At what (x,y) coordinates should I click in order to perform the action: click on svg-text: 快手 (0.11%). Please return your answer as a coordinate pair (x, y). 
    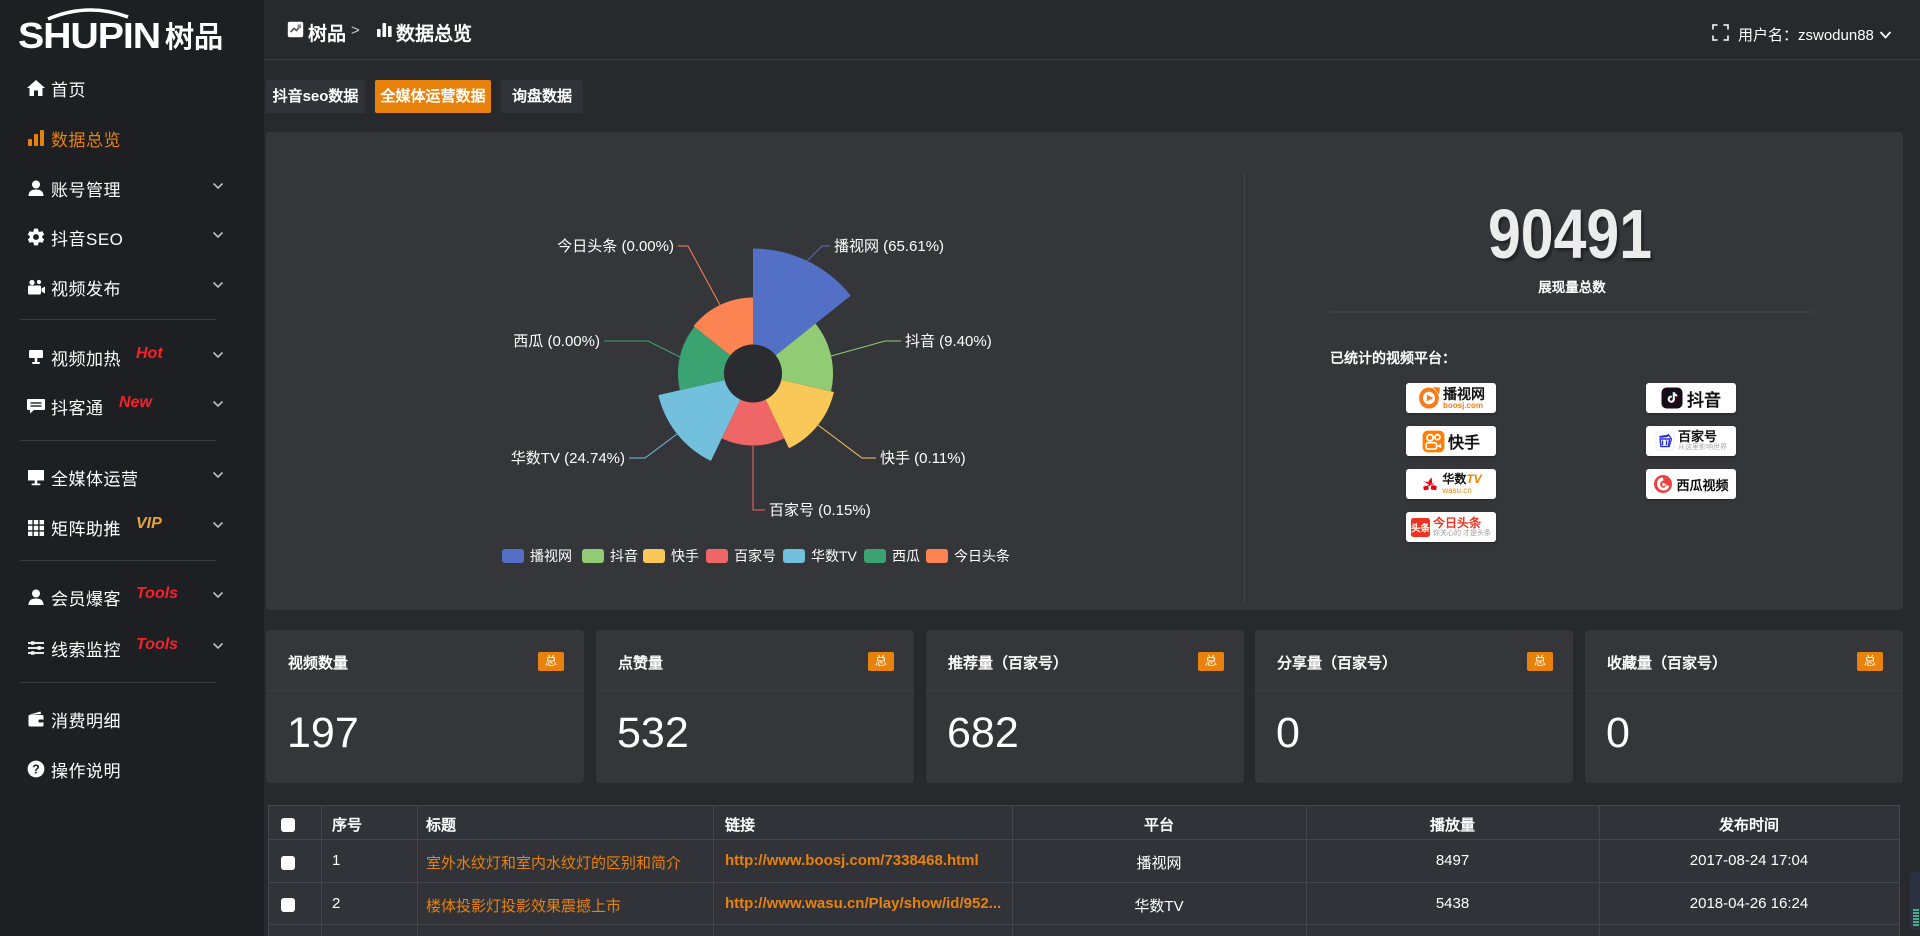
    Looking at the image, I should click on (923, 458).